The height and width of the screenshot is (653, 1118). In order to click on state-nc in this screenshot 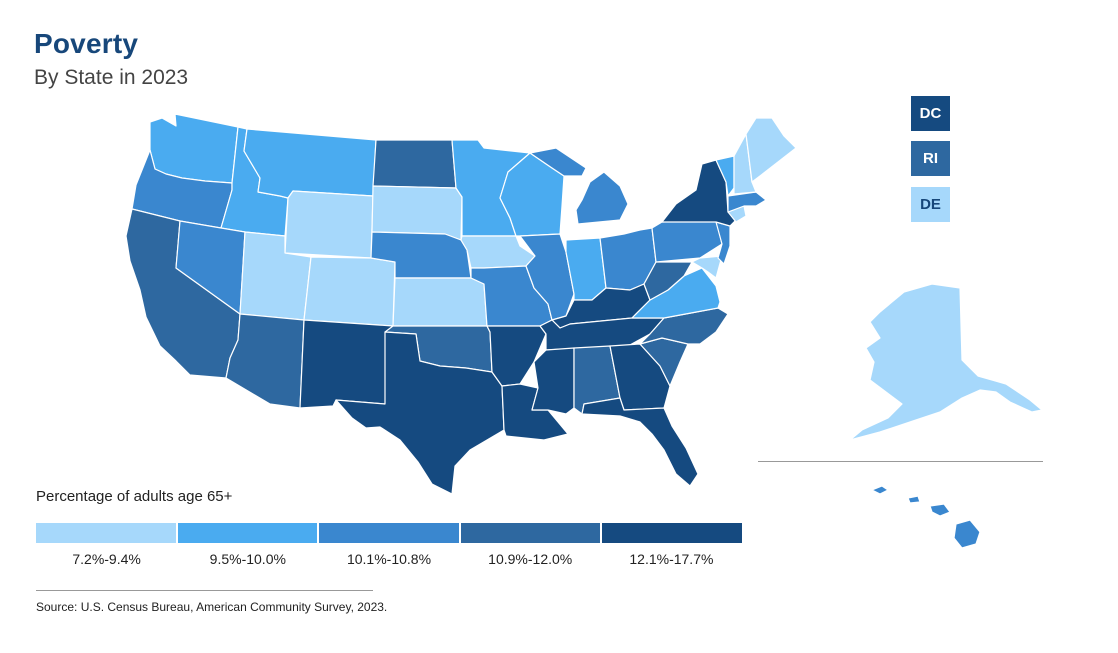, I will do `click(684, 326)`.